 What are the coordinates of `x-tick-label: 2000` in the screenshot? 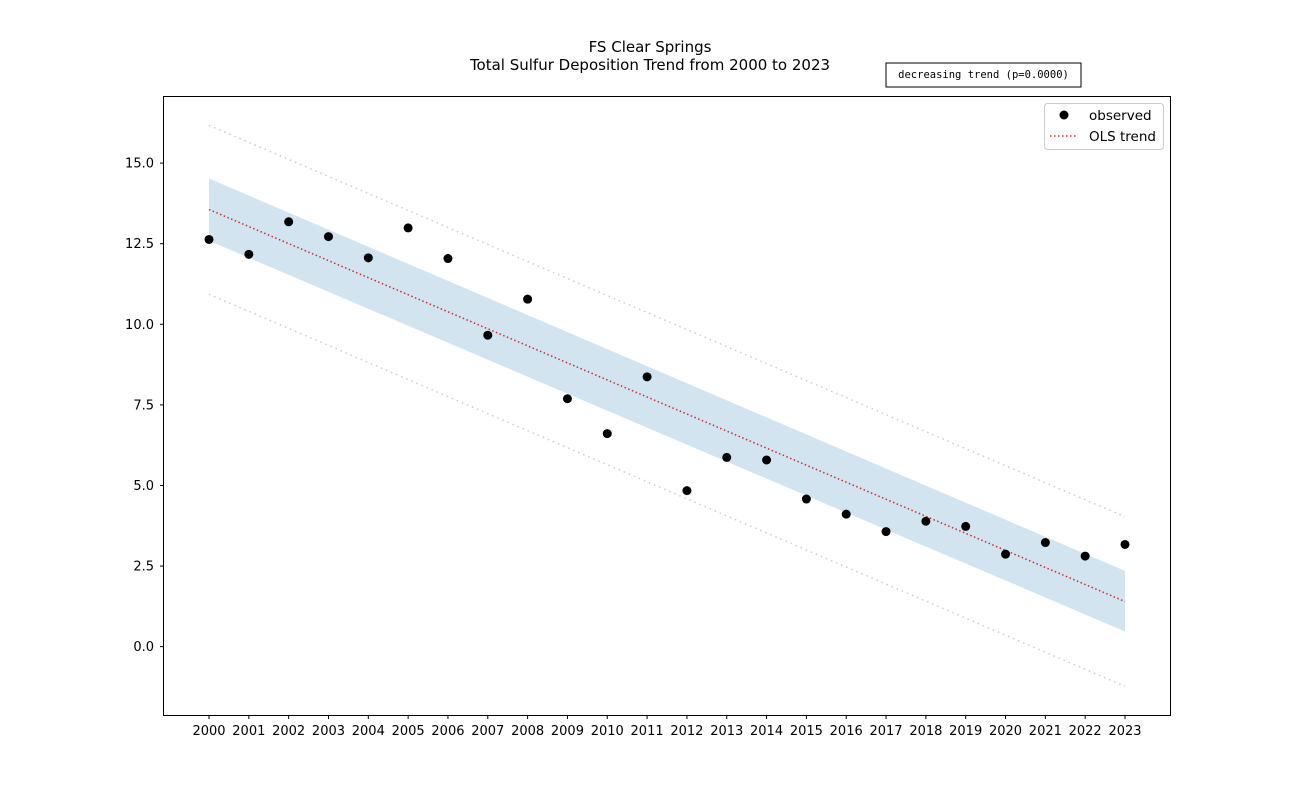 It's located at (208, 731).